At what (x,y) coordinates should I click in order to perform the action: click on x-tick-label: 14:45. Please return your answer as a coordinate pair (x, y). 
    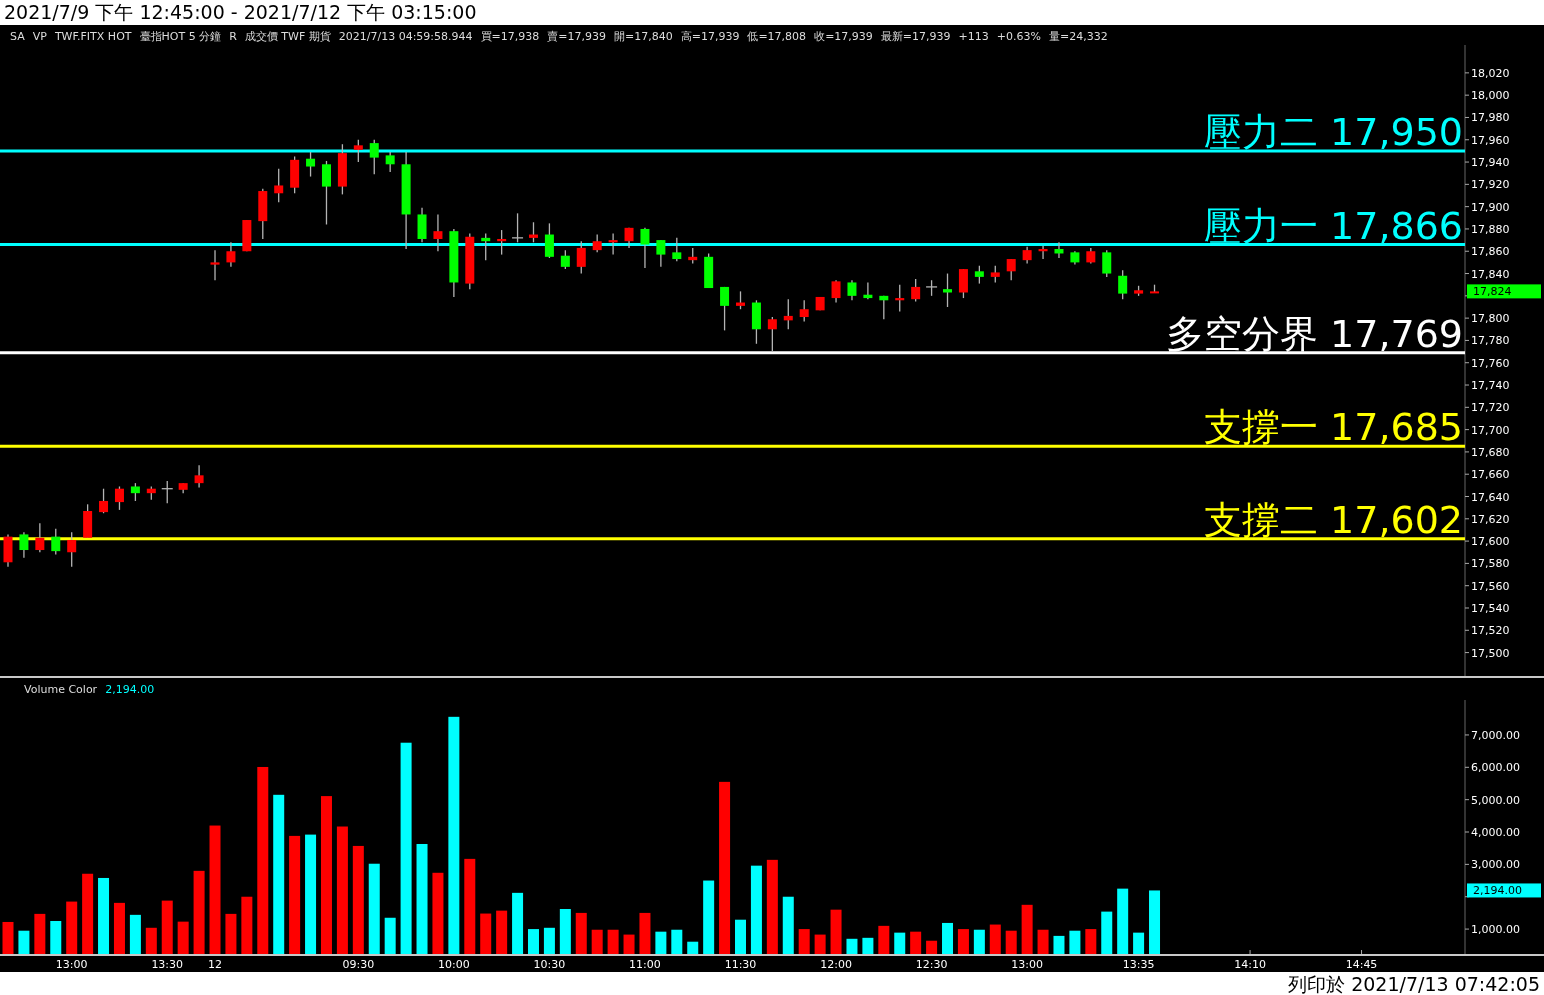
    Looking at the image, I should click on (1361, 964).